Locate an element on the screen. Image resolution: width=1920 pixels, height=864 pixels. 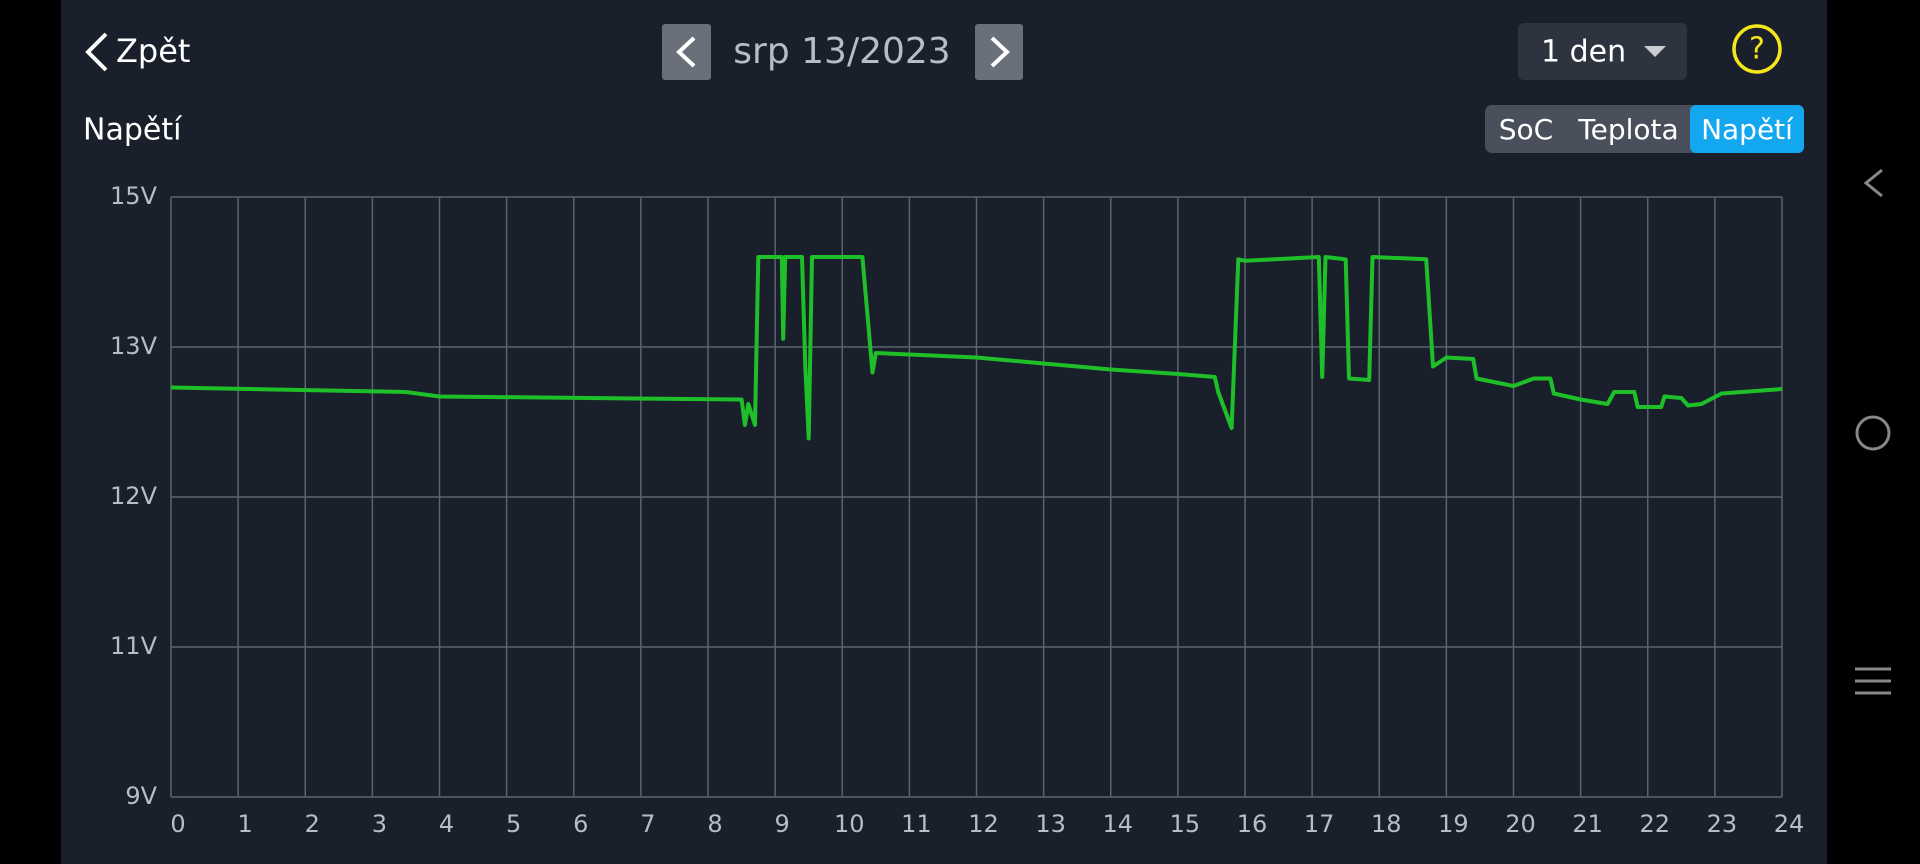
tab-bar: SoC Teplota Napětí is located at coordinates (1644, 129).